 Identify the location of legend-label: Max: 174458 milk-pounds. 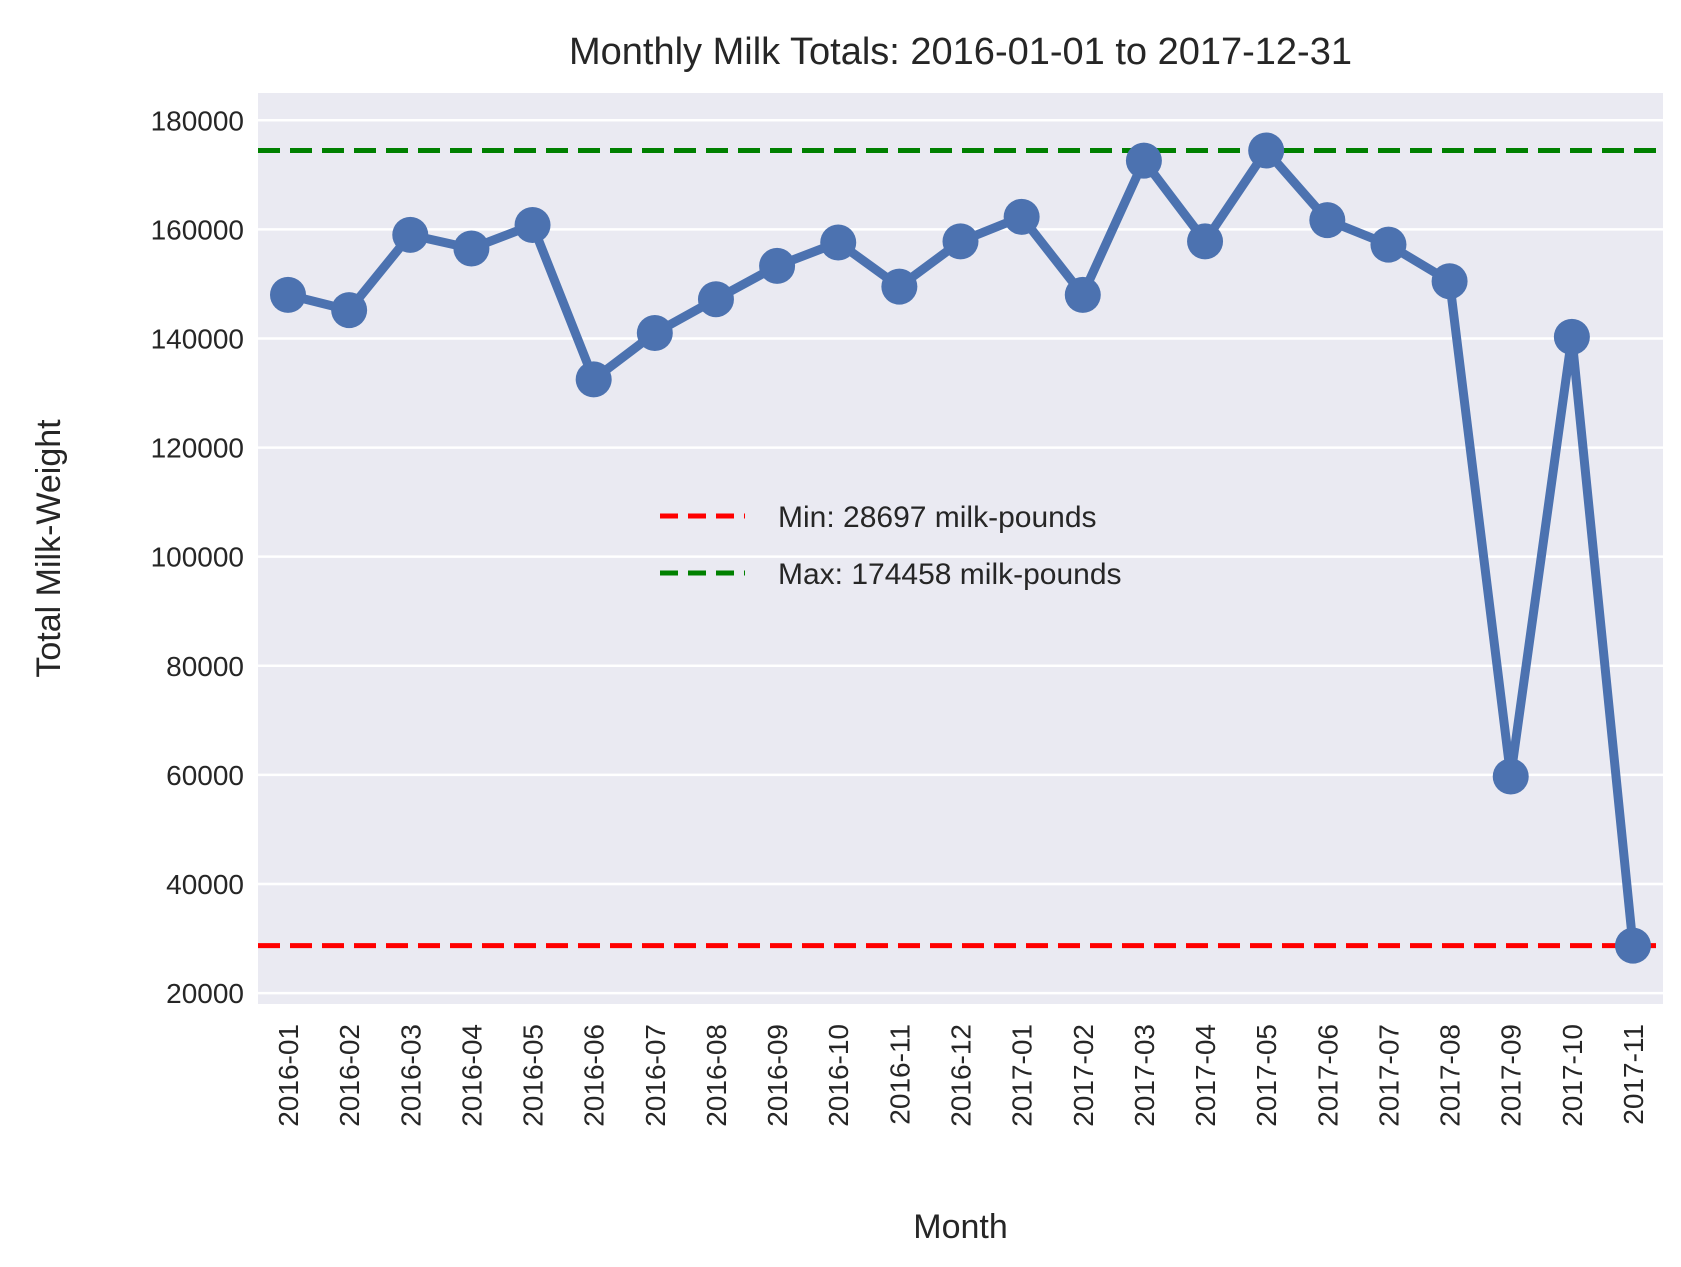
(950, 574).